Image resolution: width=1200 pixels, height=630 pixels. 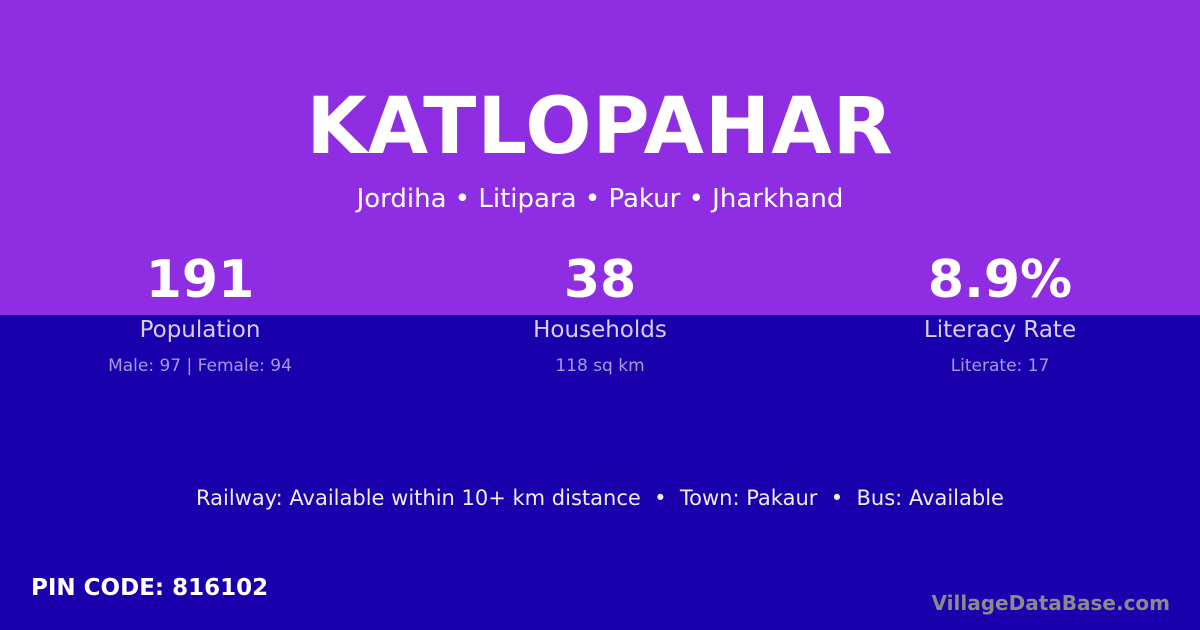 What do you see at coordinates (200, 280) in the screenshot?
I see `stat-value: 191` at bounding box center [200, 280].